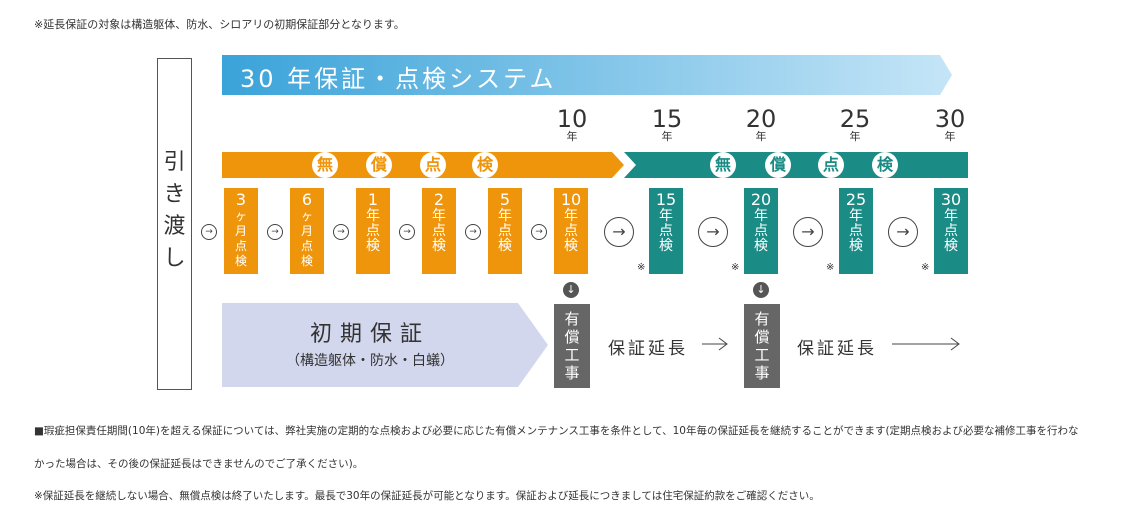  I want to click on band-teal, so click(796, 165).